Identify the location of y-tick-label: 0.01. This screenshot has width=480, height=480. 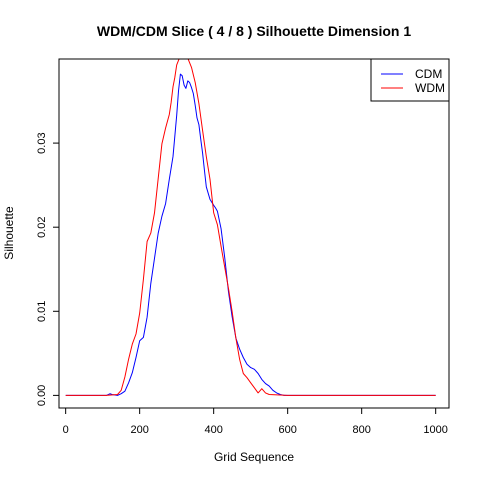
(42, 311).